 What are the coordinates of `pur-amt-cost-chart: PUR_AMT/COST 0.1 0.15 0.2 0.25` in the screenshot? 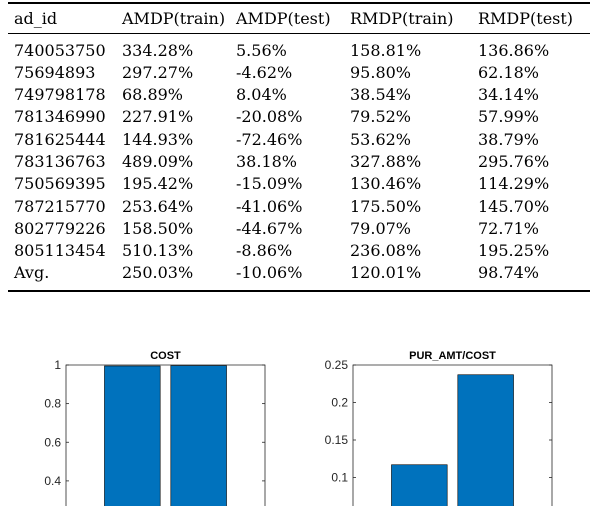 It's located at (439, 428).